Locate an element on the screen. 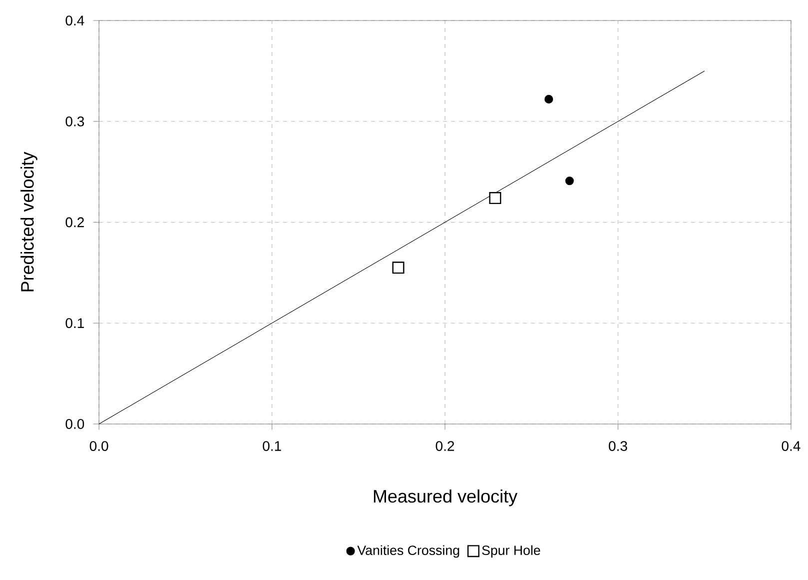 Image resolution: width=808 pixels, height=580 pixels. y-tick-label: 0.0 is located at coordinates (75, 424).